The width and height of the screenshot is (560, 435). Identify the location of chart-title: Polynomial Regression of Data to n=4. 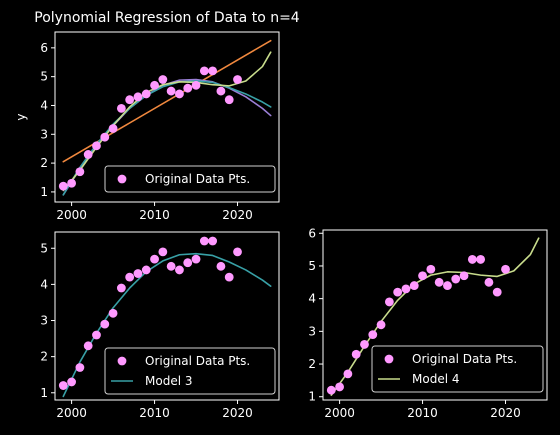
(167, 18).